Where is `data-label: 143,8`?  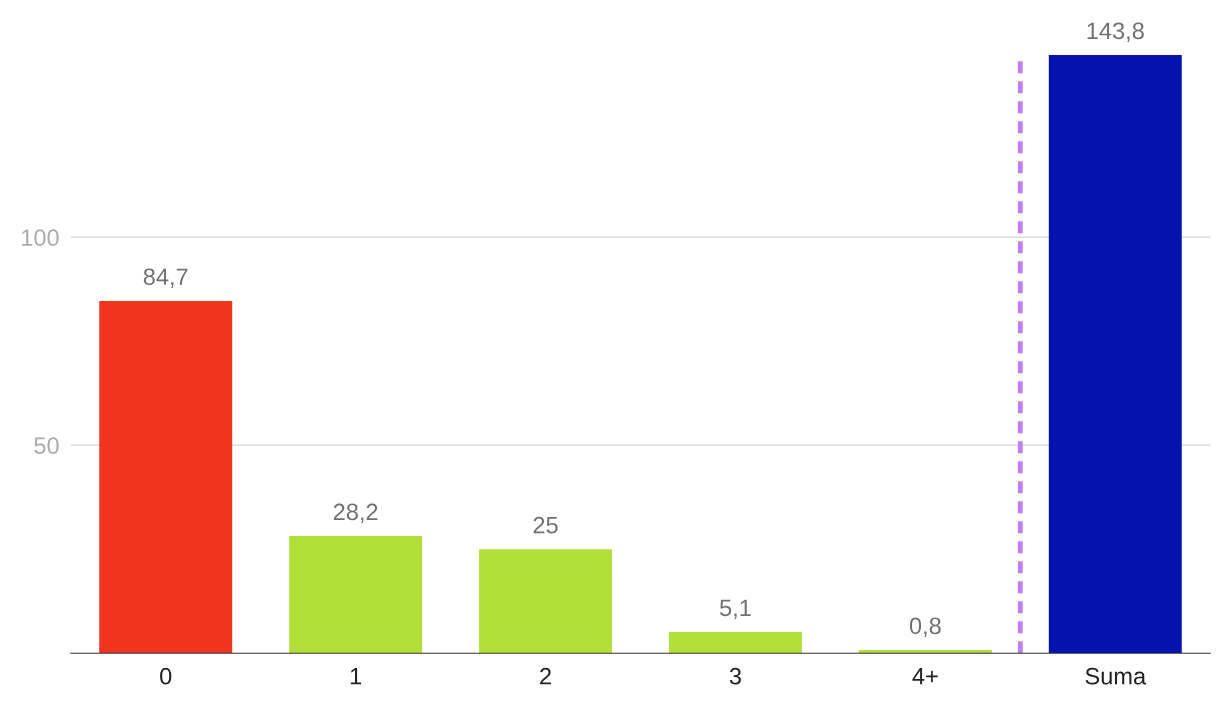
data-label: 143,8 is located at coordinates (1115, 32).